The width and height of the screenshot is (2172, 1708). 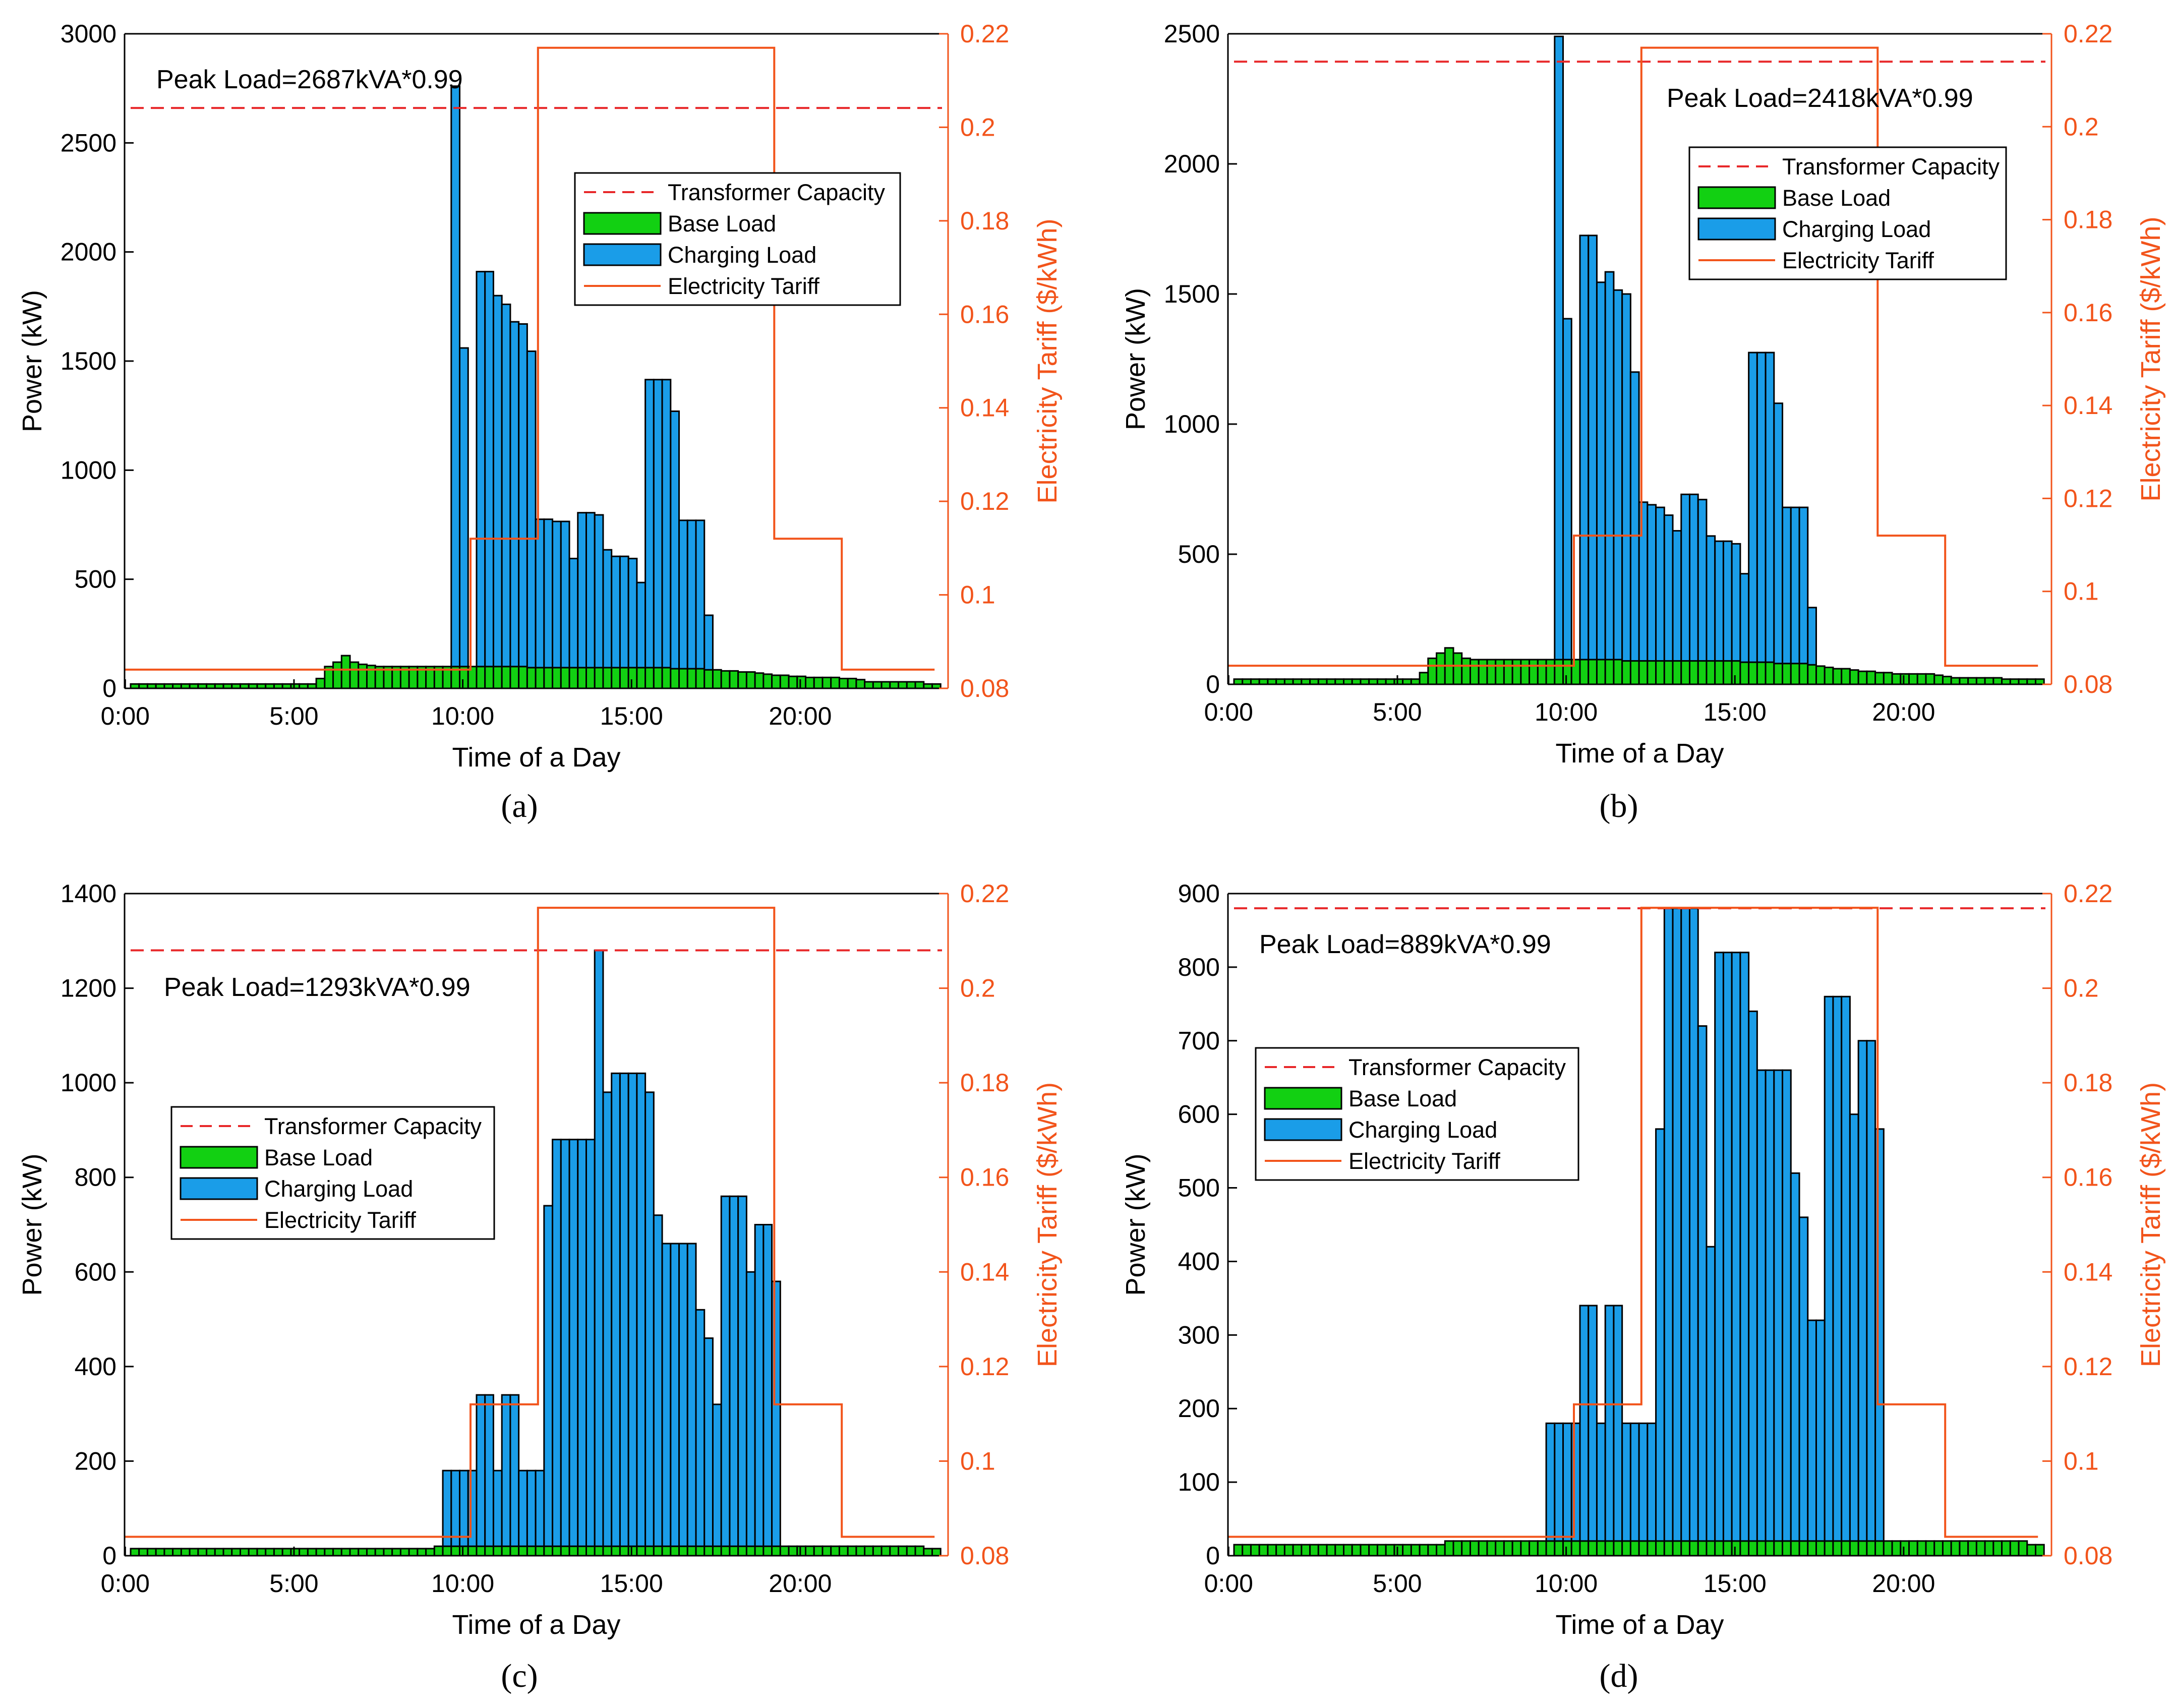 I want to click on y2-tick-label: 0.1, so click(x=2081, y=591).